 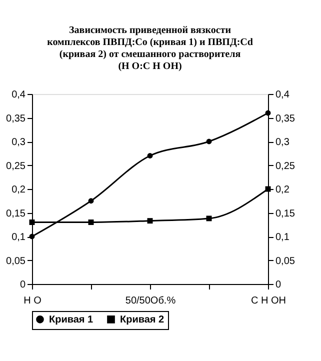 What do you see at coordinates (16, 118) in the screenshot?
I see `y-tick-label: 0,35` at bounding box center [16, 118].